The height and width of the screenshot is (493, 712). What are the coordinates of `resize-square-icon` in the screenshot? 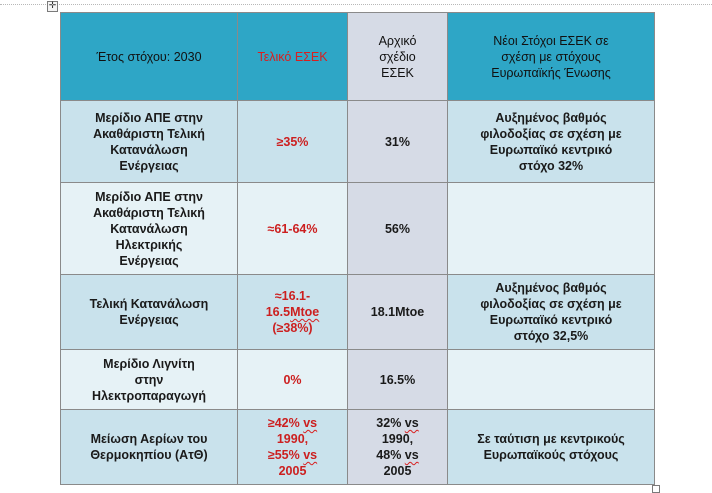 It's located at (656, 489).